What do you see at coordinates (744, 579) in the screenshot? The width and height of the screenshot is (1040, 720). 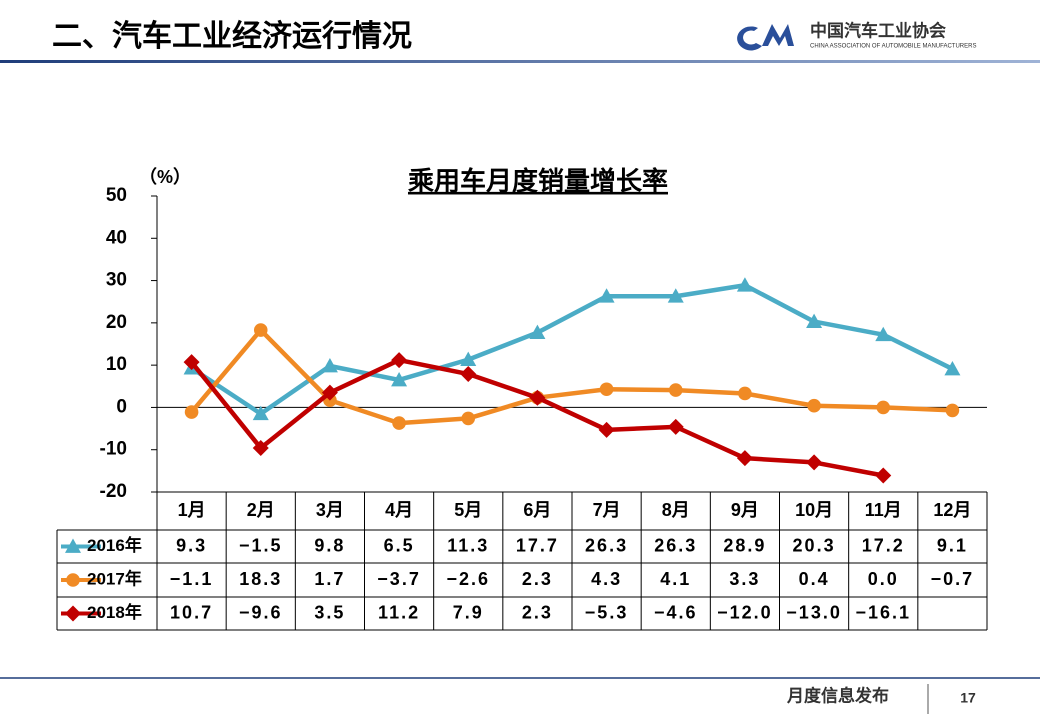 I see `table-cell: 3.3` at bounding box center [744, 579].